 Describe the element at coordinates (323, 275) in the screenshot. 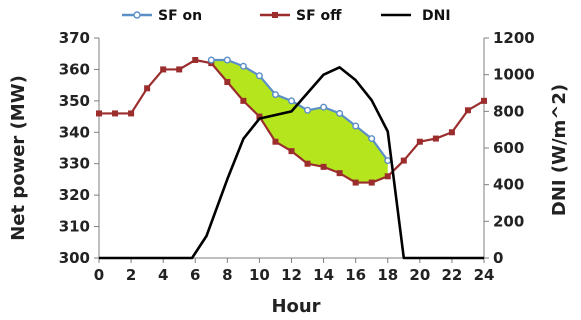

I see `x-tick-label: 14` at that location.